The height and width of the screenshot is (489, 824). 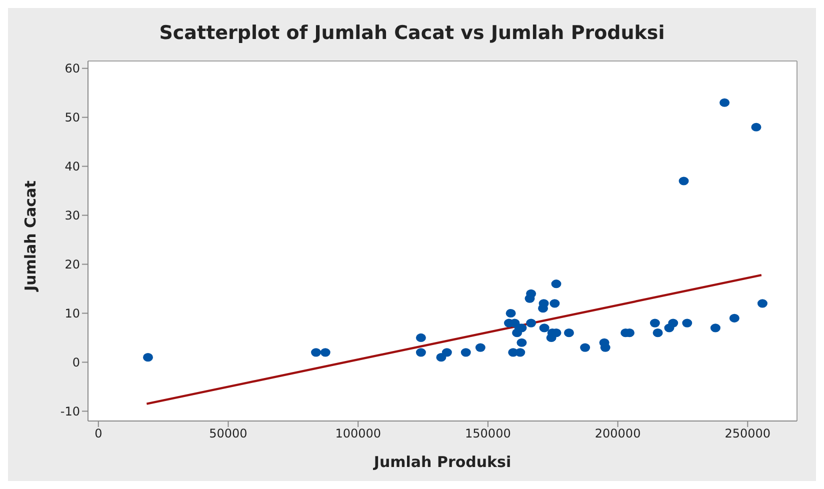 What do you see at coordinates (76, 362) in the screenshot?
I see `y-tick-label: 0` at bounding box center [76, 362].